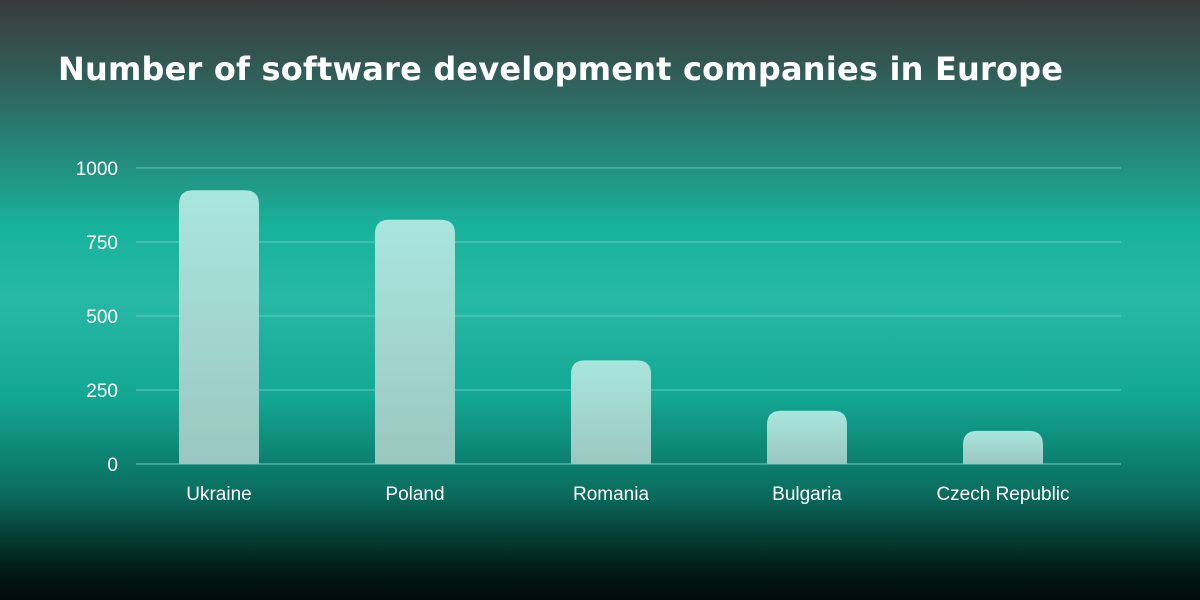 This screenshot has width=1200, height=600. I want to click on y-tick-label: 250, so click(102, 391).